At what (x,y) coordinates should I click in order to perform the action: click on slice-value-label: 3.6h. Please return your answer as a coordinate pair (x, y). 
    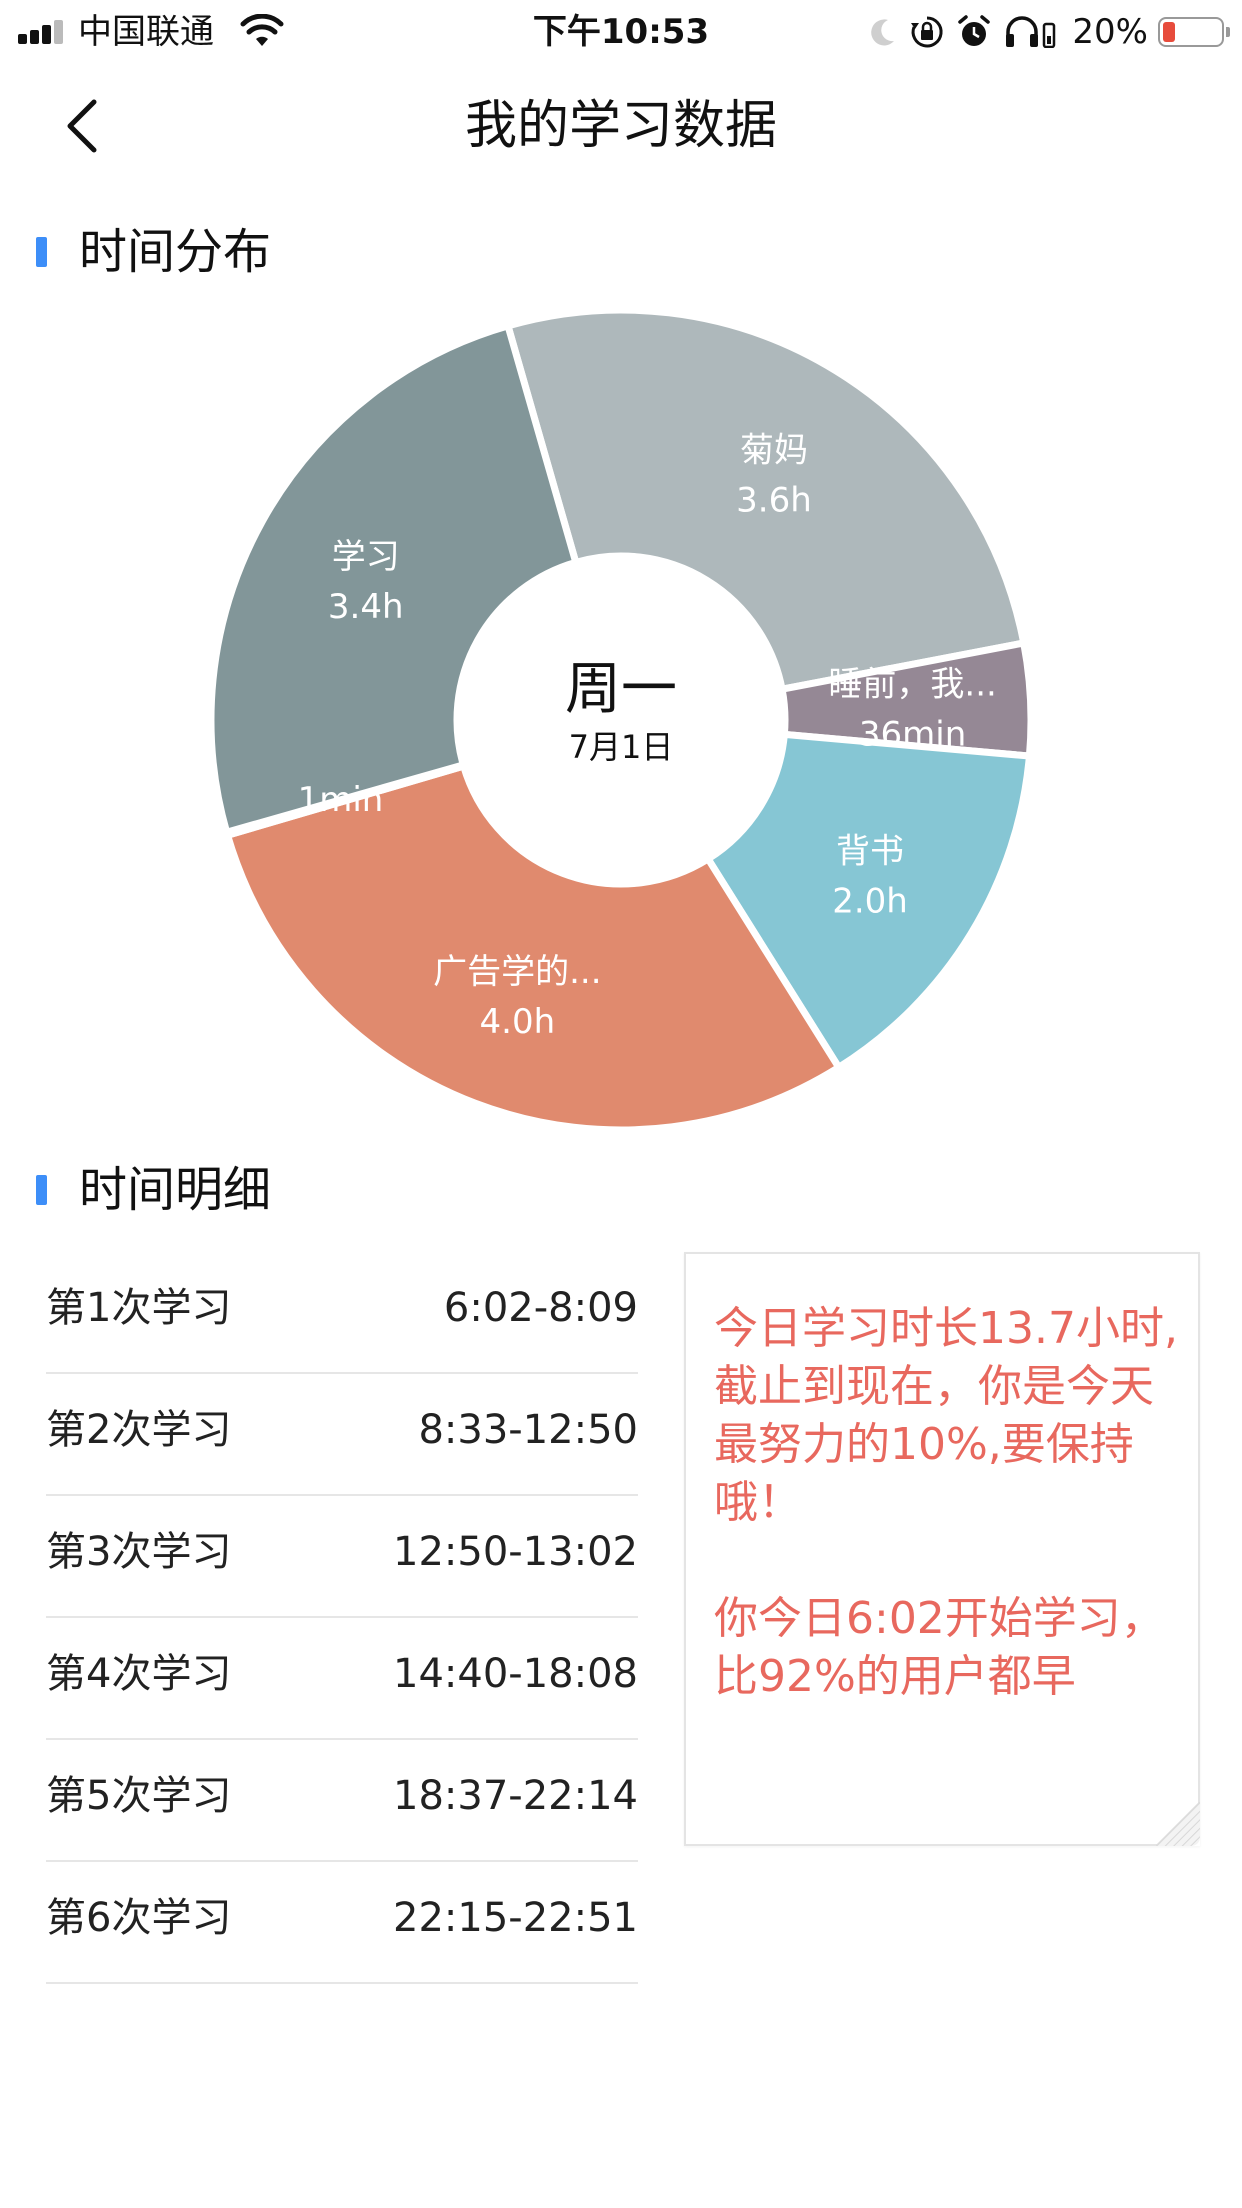
    Looking at the image, I should click on (774, 500).